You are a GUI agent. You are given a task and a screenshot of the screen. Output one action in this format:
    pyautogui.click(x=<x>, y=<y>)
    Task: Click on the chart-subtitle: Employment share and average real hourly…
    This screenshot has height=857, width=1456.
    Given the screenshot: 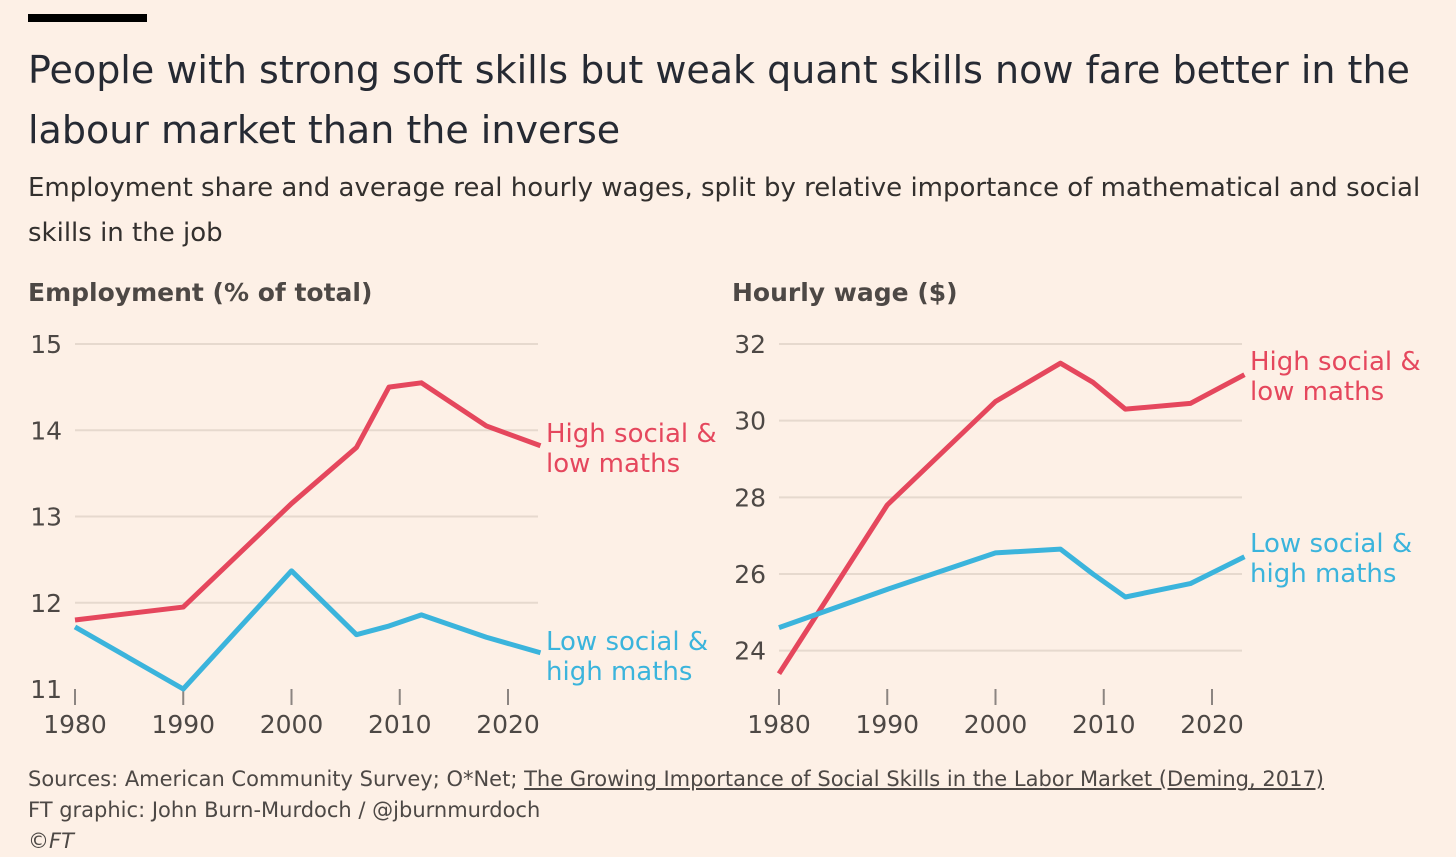 What is the action you would take?
    pyautogui.click(x=724, y=210)
    